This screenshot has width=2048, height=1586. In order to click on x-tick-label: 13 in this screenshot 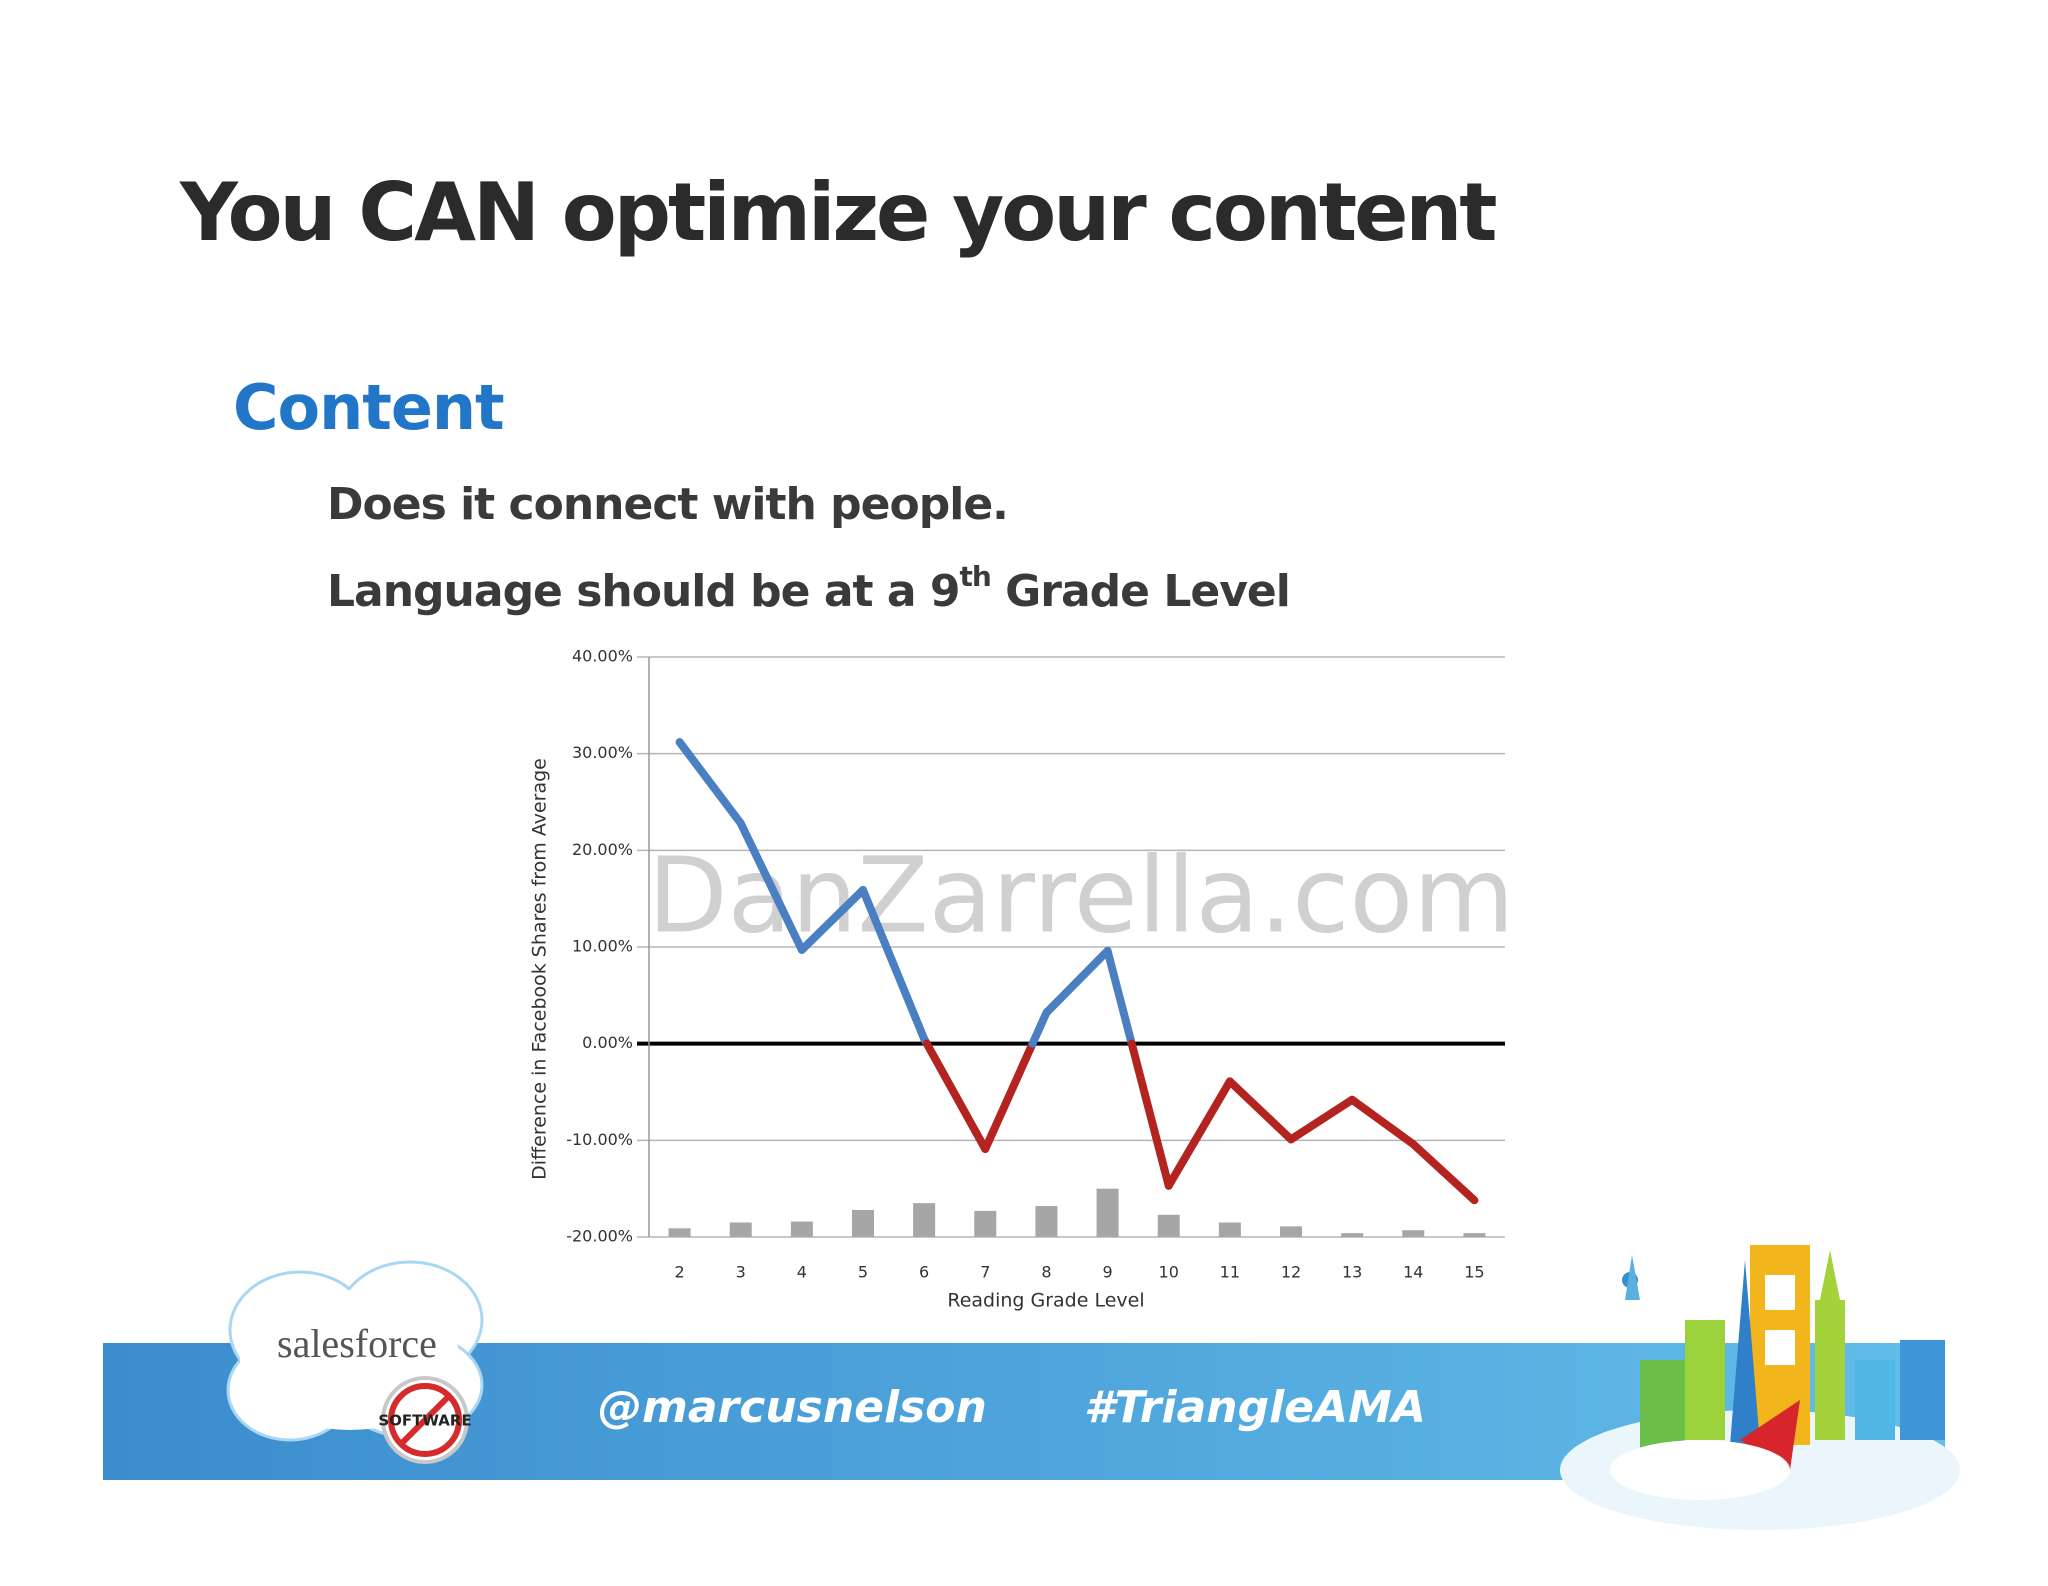, I will do `click(1352, 1272)`.